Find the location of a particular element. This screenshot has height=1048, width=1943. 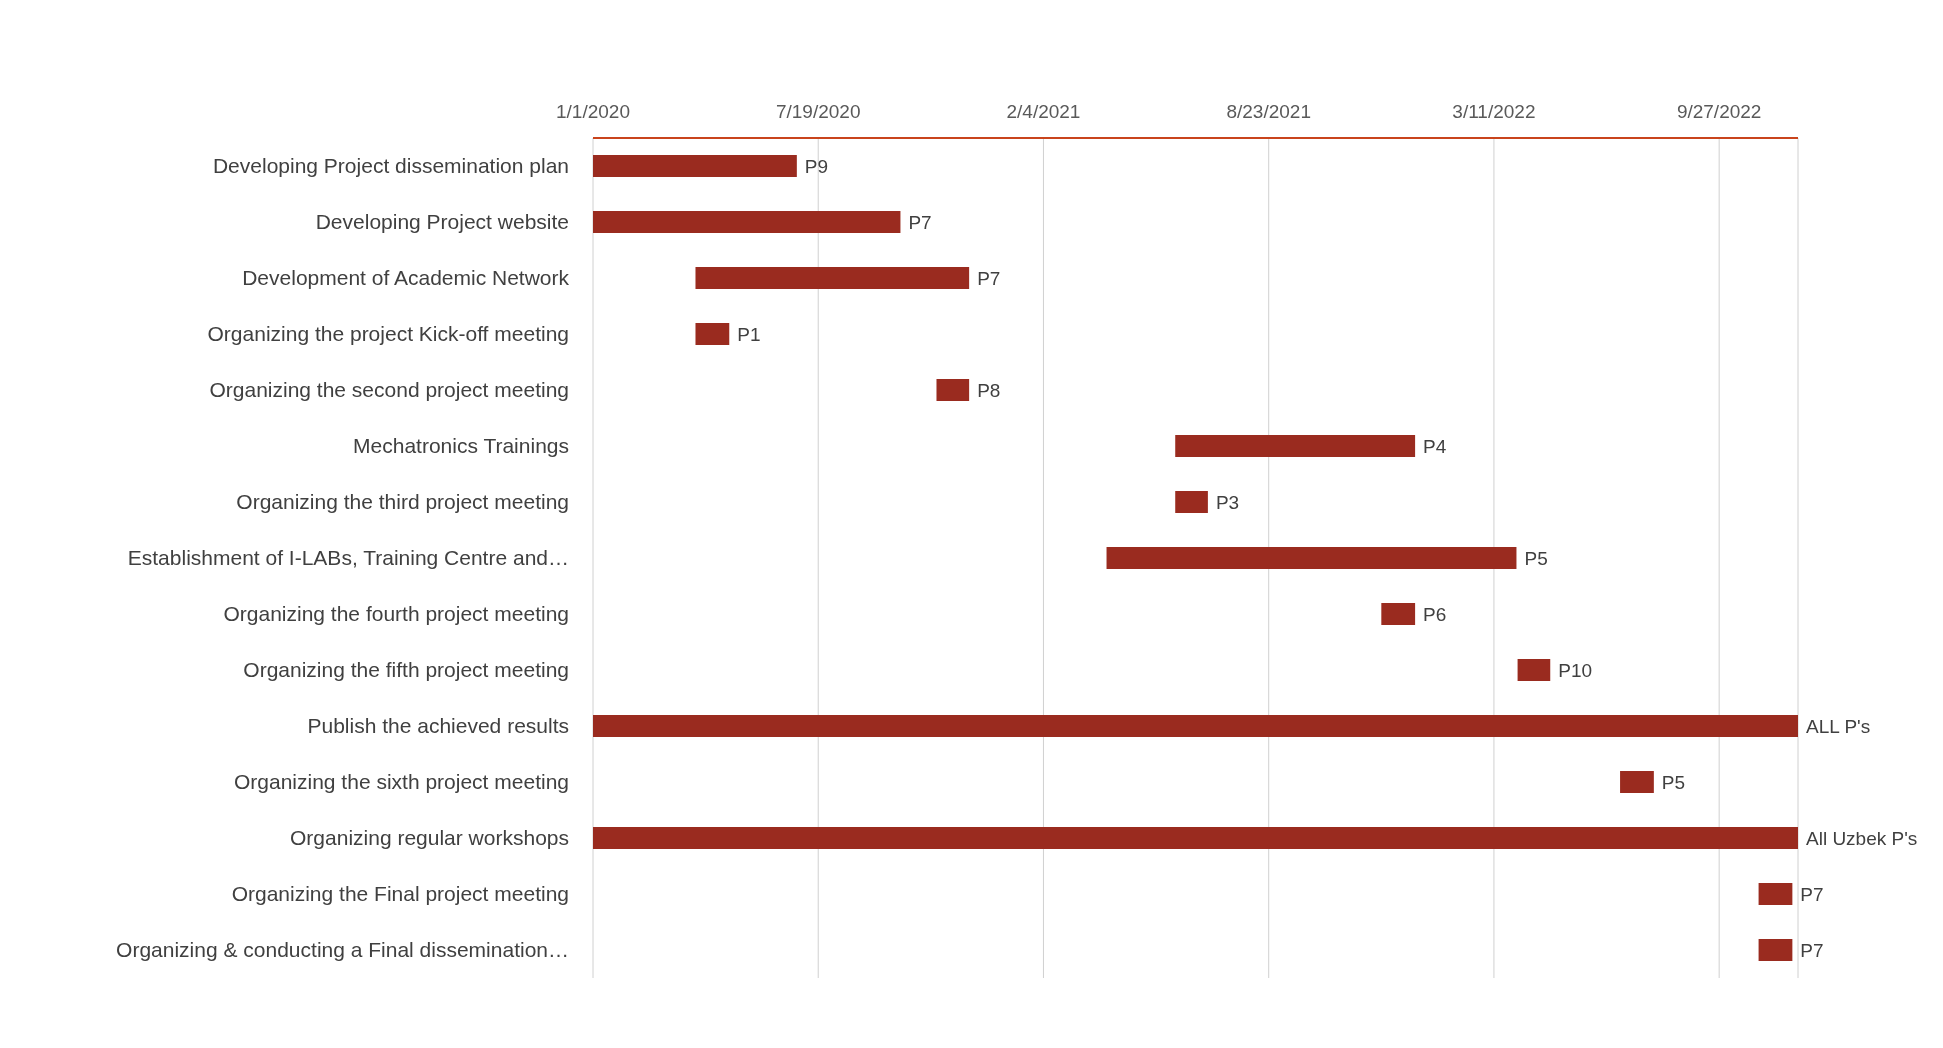

data-label: P9 is located at coordinates (816, 166).